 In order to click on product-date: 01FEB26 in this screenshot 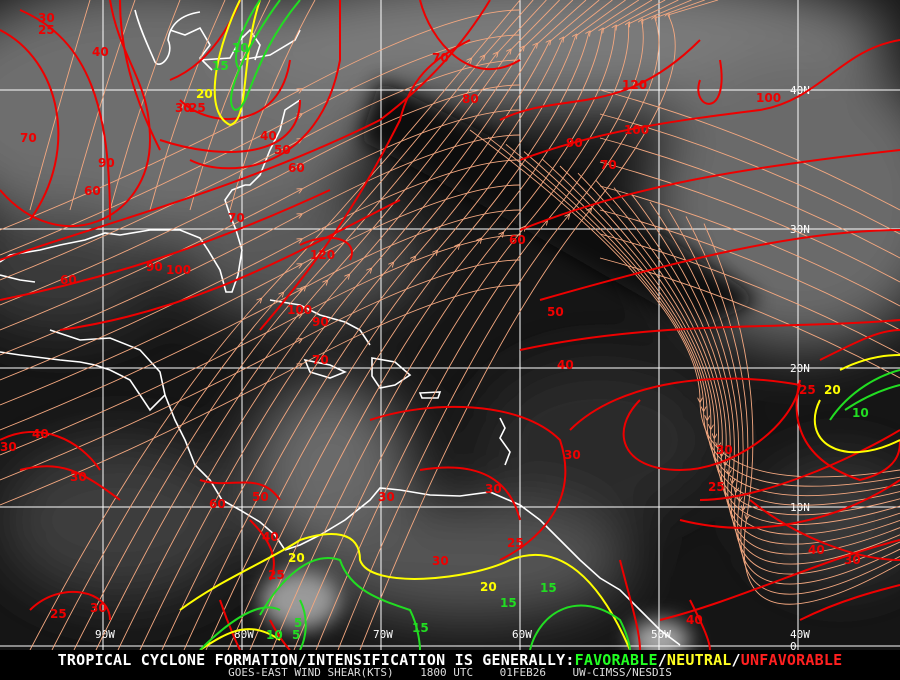, I will do `click(523, 672)`.